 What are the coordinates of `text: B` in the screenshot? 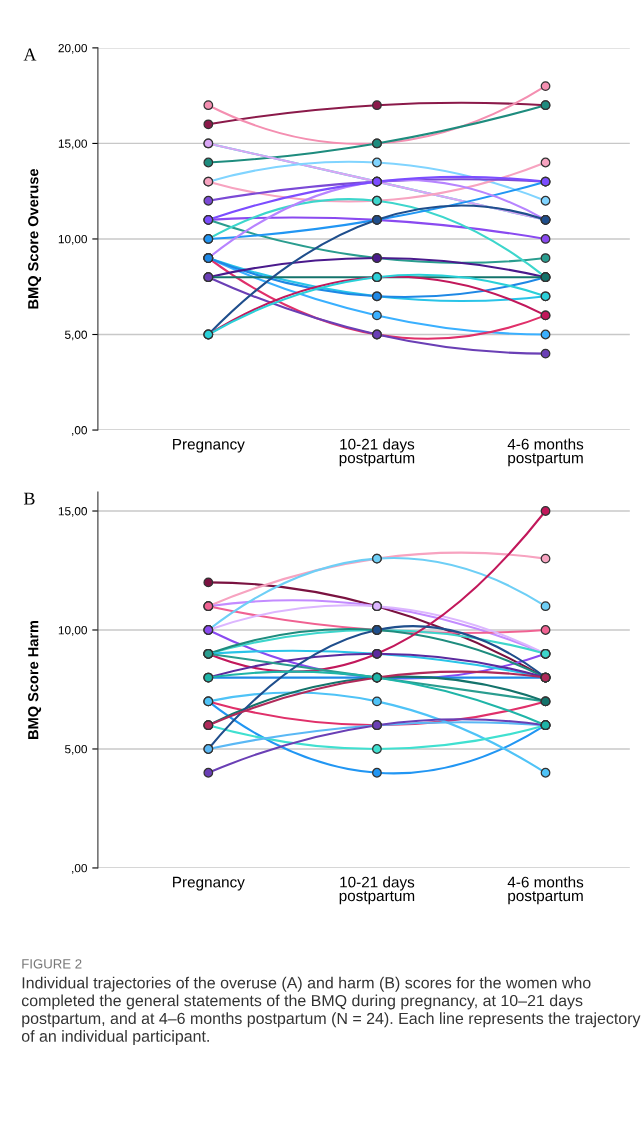 It's located at (29, 498).